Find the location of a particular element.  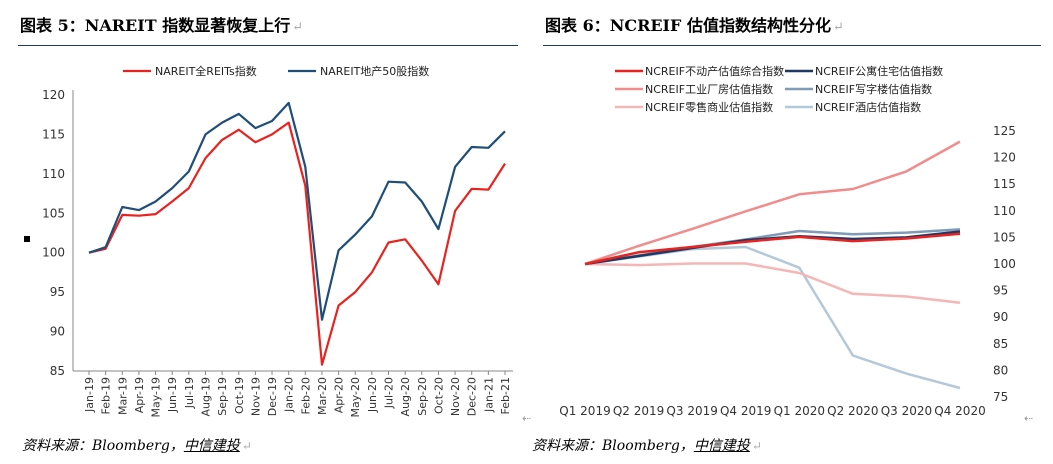

right-title-text: 图表 6：NCREIF 估值指数结构性分化 is located at coordinates (688, 25).